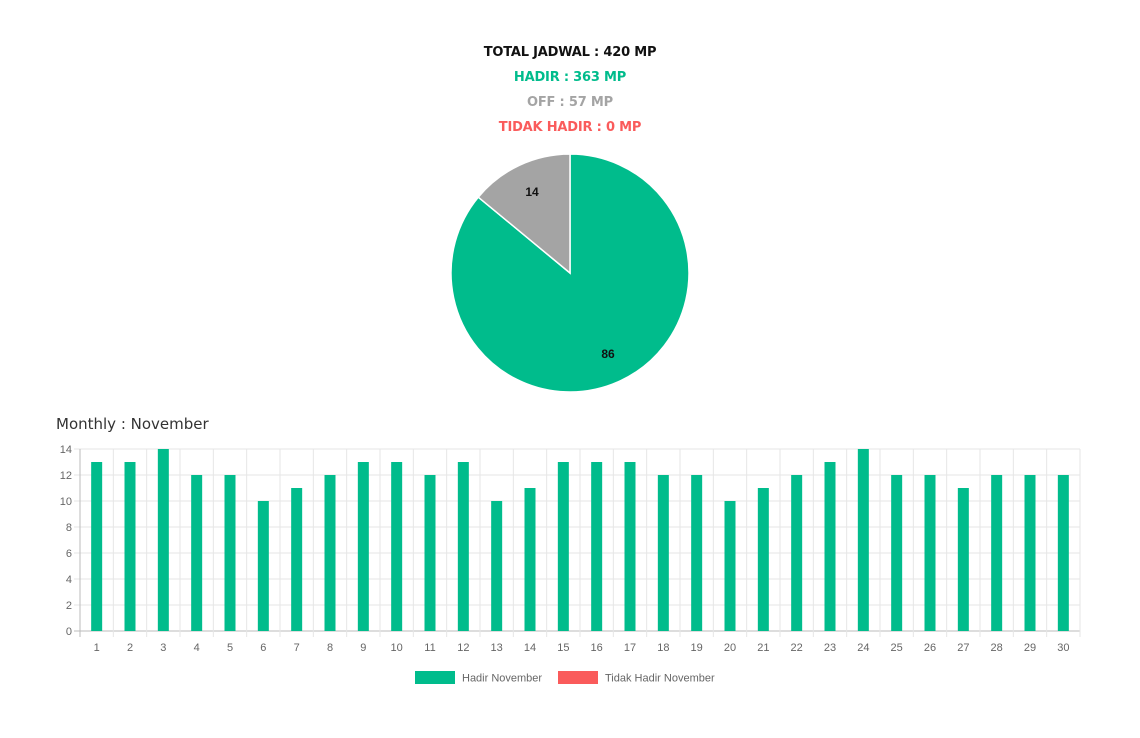  I want to click on x-tick-label: 14, so click(530, 648).